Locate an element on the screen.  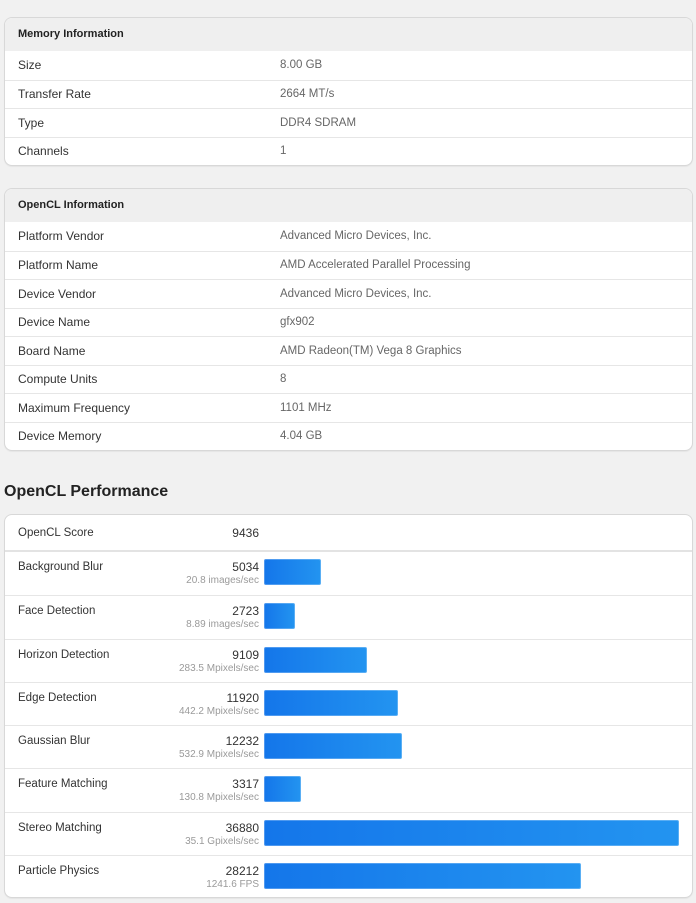
info-row: Type DDR4 SDRAM is located at coordinates (348, 122).